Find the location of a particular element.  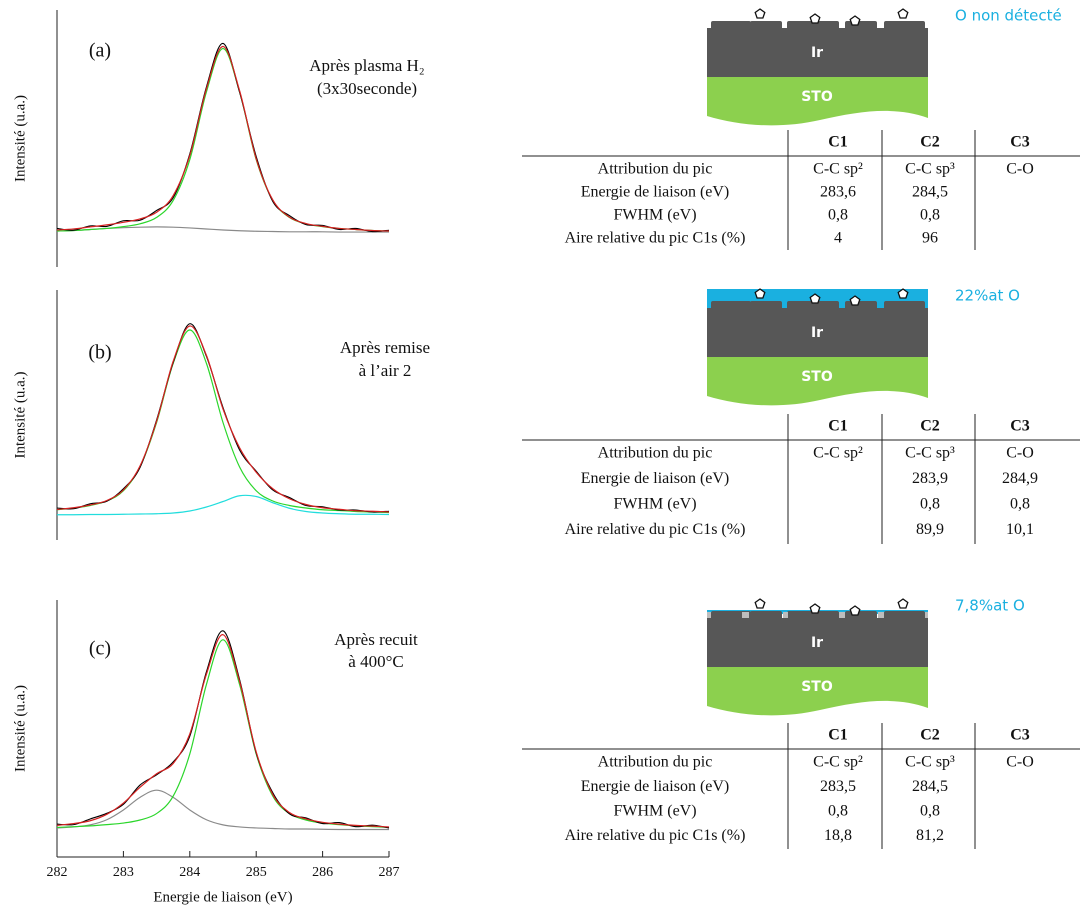

layer-label: Ir is located at coordinates (817, 333).